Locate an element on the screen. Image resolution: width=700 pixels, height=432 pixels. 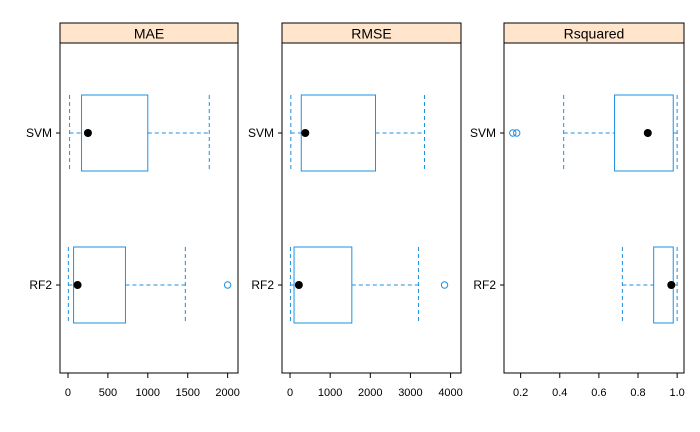
x-tick-label: 4000 is located at coordinates (450, 393).